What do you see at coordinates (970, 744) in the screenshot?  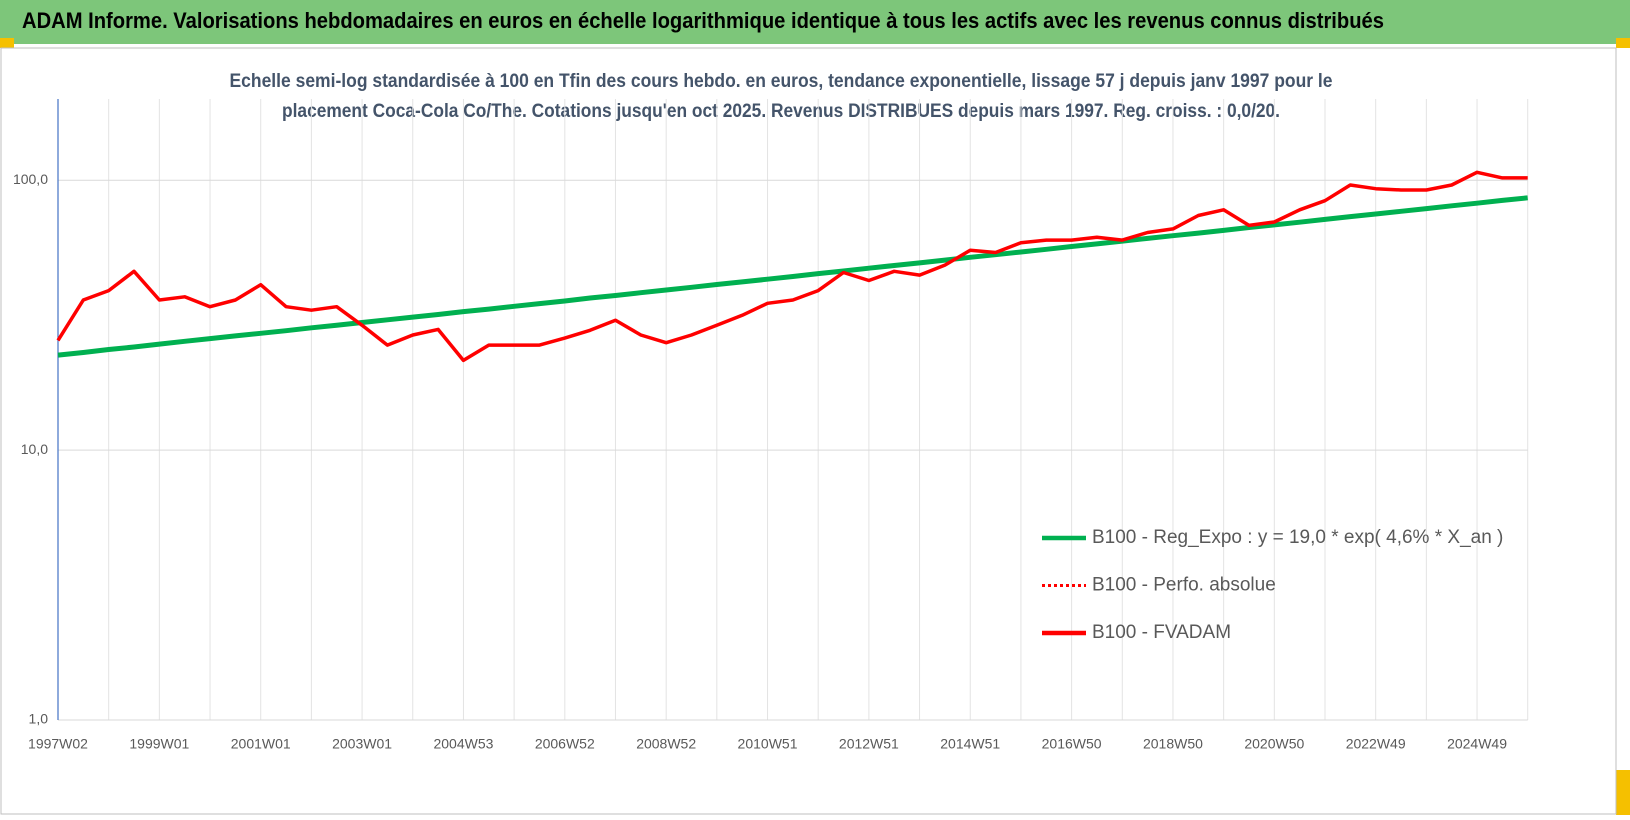 I see `x-tick-label: 2014W51` at bounding box center [970, 744].